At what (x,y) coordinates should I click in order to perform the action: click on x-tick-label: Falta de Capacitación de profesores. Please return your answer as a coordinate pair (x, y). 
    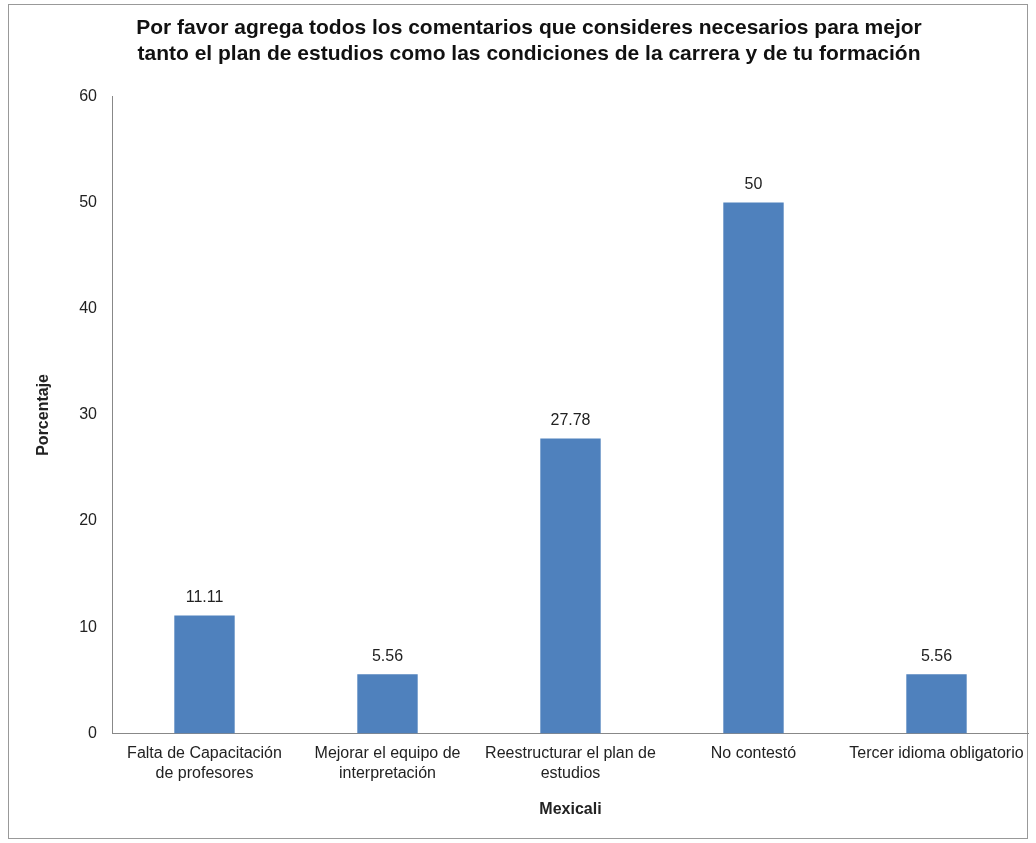
    Looking at the image, I should click on (204, 762).